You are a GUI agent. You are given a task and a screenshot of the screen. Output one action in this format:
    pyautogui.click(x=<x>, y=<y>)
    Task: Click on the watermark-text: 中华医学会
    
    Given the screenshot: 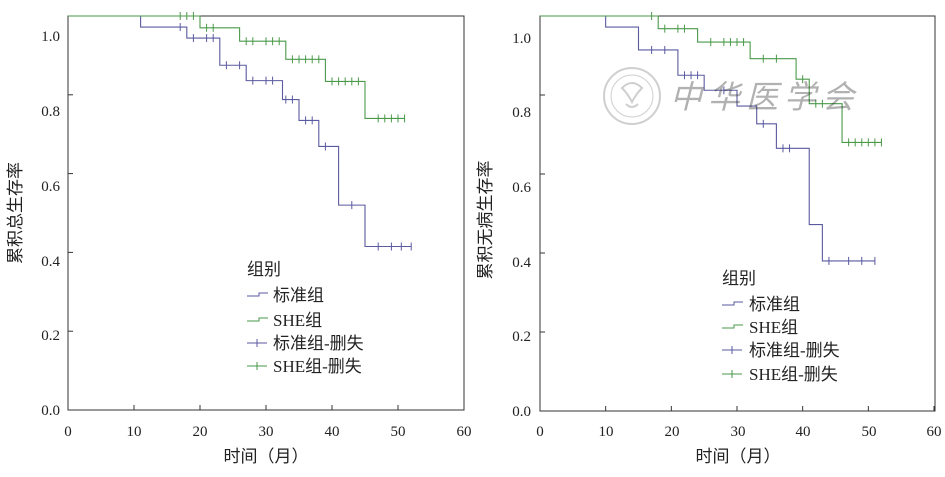 What is the action you would take?
    pyautogui.click(x=765, y=97)
    